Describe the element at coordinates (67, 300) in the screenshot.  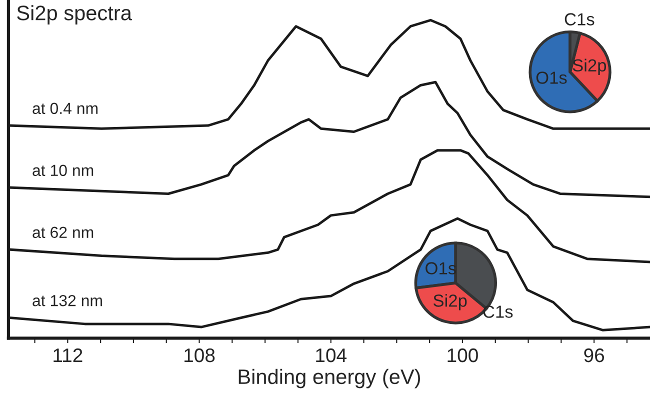
I see `series-label: at 132 nm` at that location.